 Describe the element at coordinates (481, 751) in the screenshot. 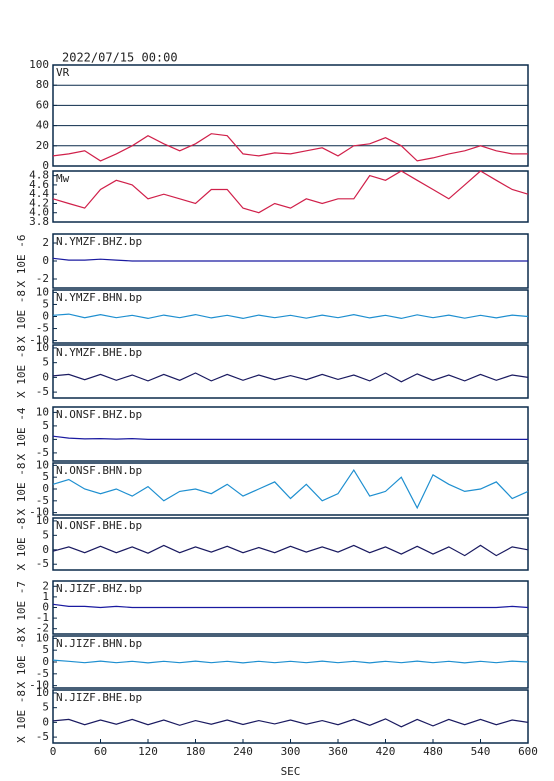

I see `x-tick-label: 540` at that location.